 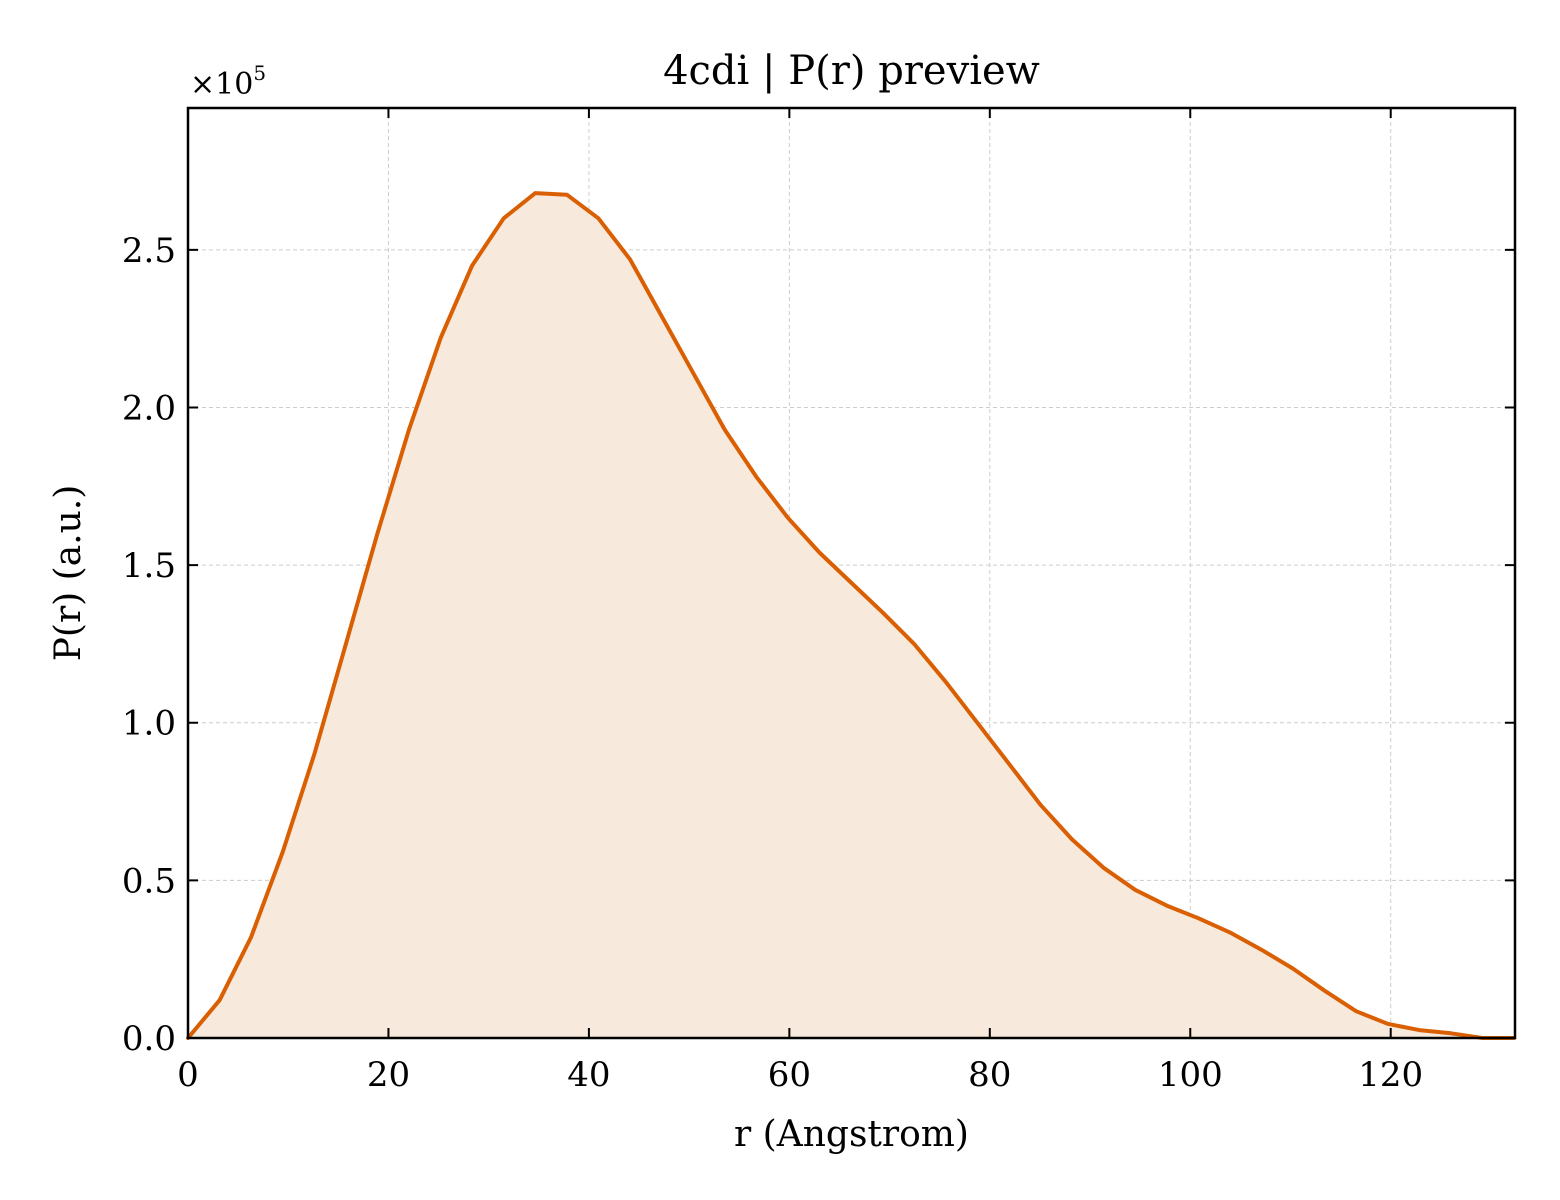 What do you see at coordinates (68, 573) in the screenshot?
I see `y-axis-label: P(r) (a.u.)` at bounding box center [68, 573].